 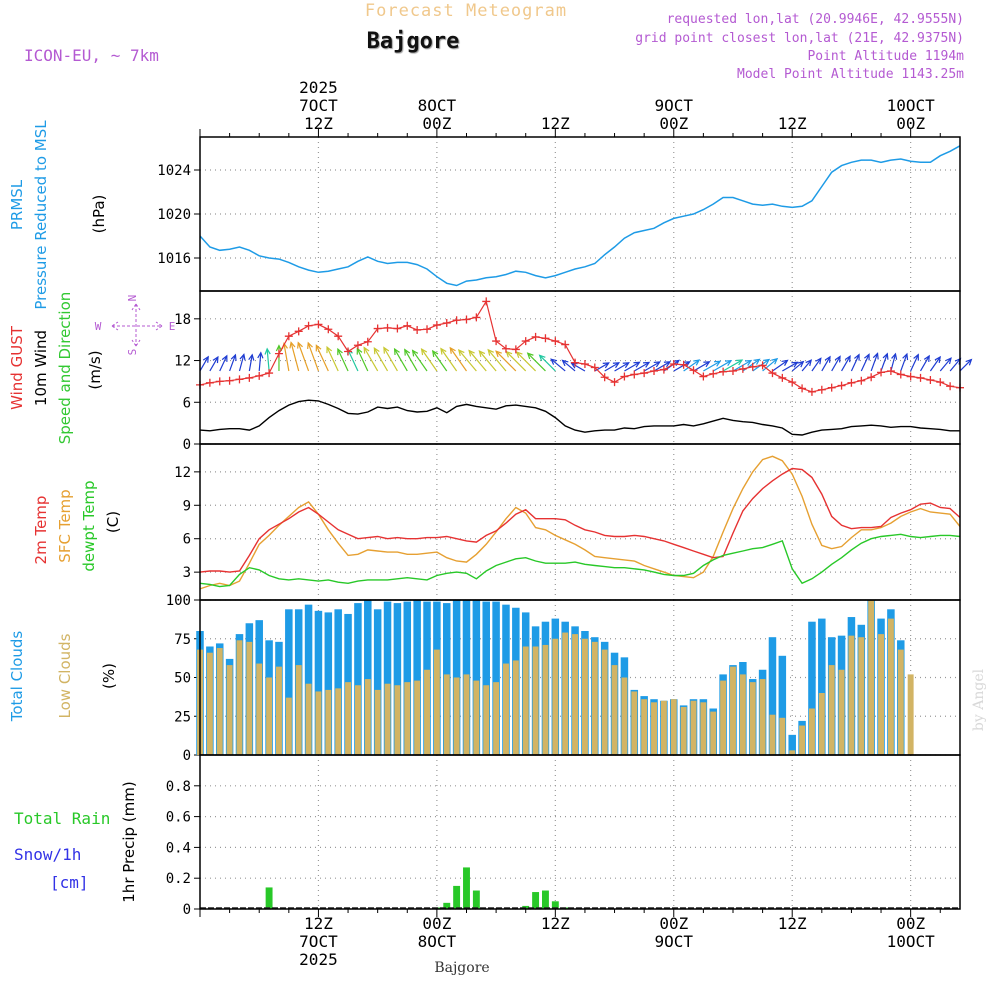 What do you see at coordinates (187, 445) in the screenshot?
I see `y-tick-label-wind: 0` at bounding box center [187, 445].